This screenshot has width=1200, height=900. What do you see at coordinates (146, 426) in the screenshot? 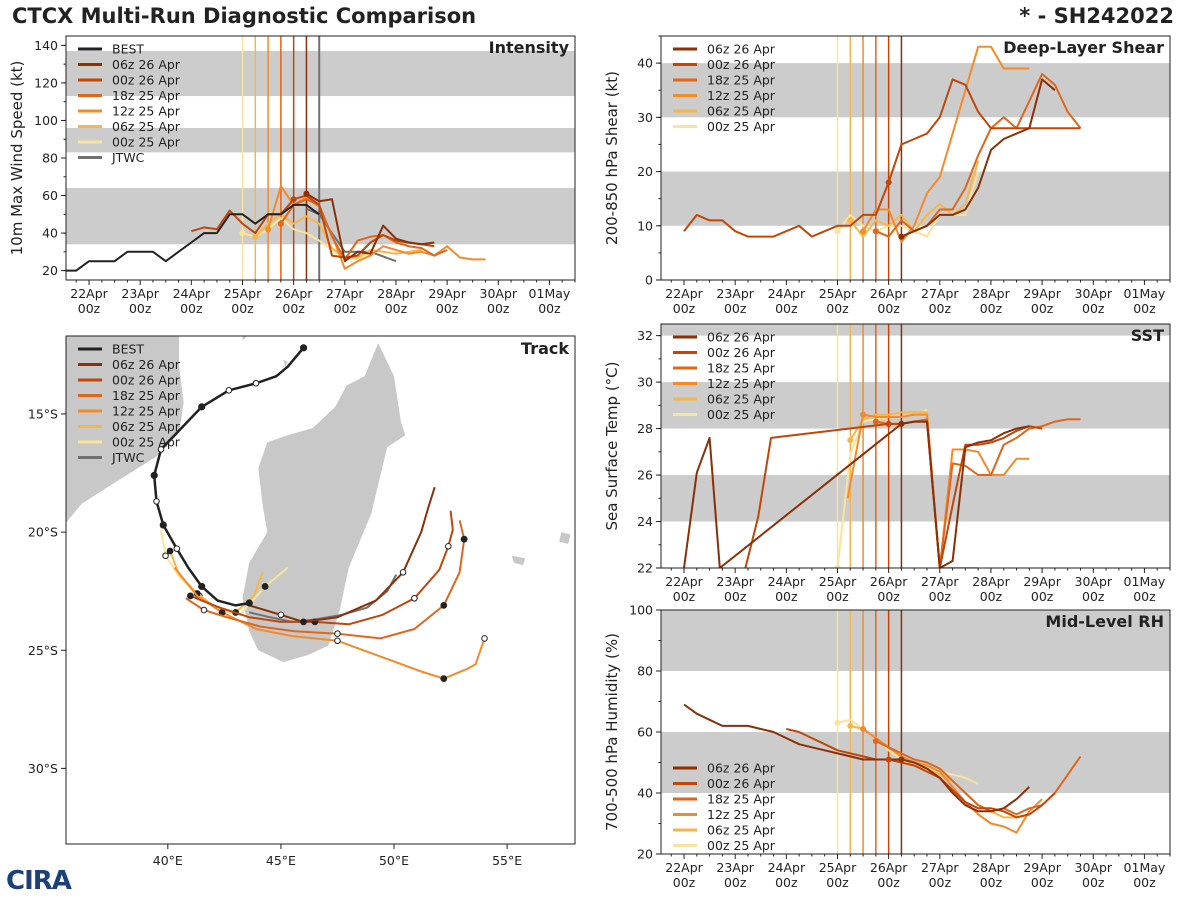
I see `track-legend-label-06z-25-apr: 06z 25 Apr` at bounding box center [146, 426].